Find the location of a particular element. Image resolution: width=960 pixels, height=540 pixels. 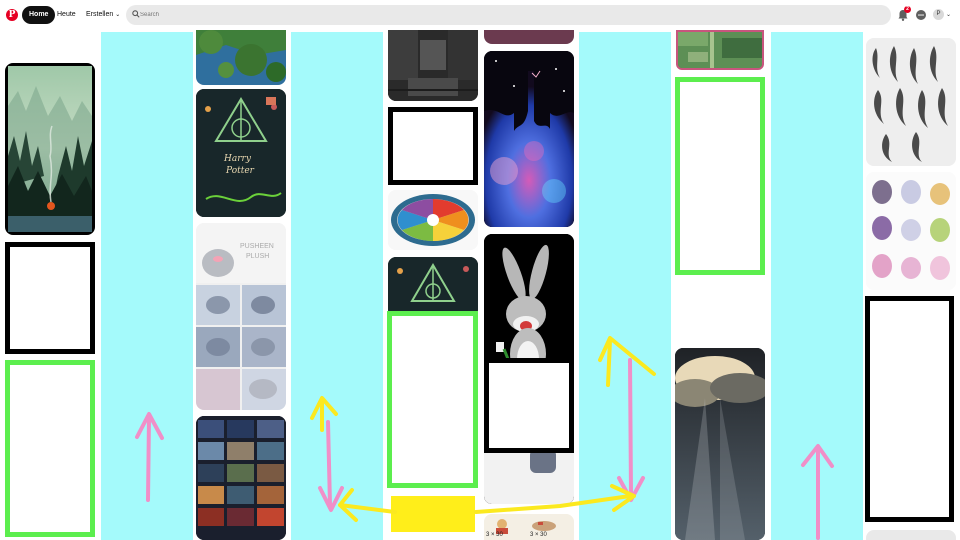

dark-interior-image is located at coordinates (433, 65).